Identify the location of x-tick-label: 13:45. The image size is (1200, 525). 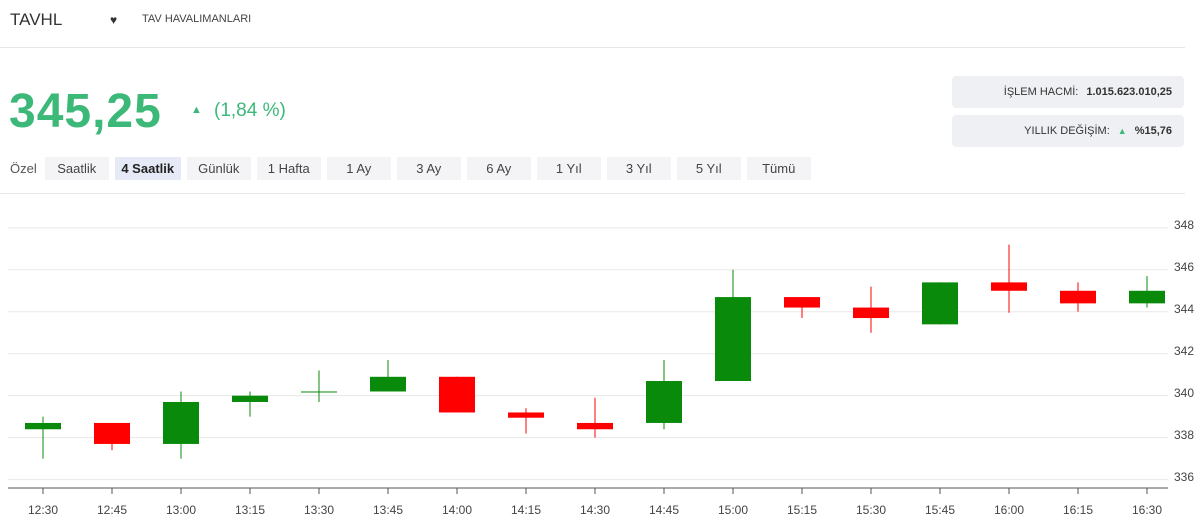
(388, 510).